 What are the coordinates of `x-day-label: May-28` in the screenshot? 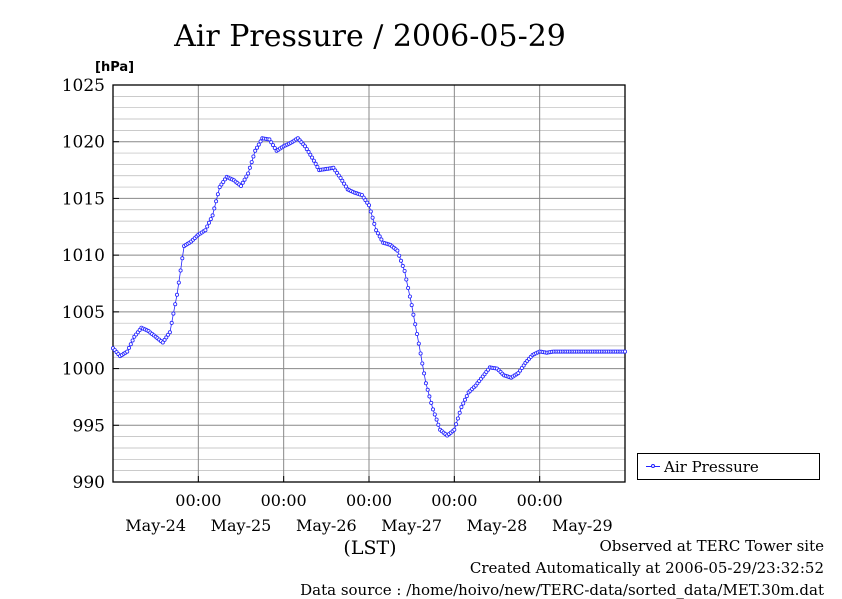 It's located at (497, 525).